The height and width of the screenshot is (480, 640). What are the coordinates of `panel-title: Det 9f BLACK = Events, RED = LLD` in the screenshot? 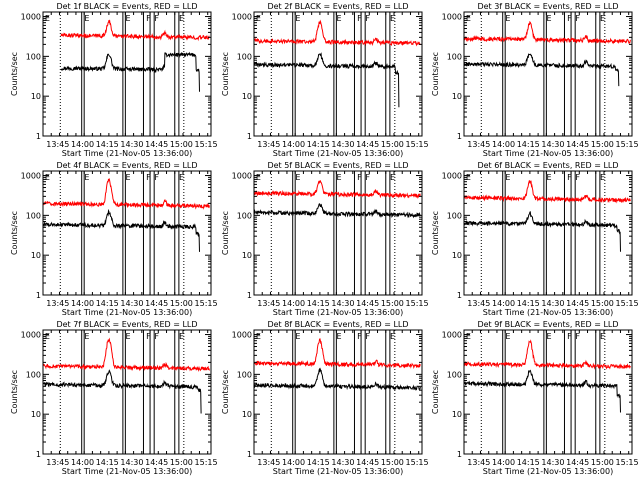 It's located at (547, 324).